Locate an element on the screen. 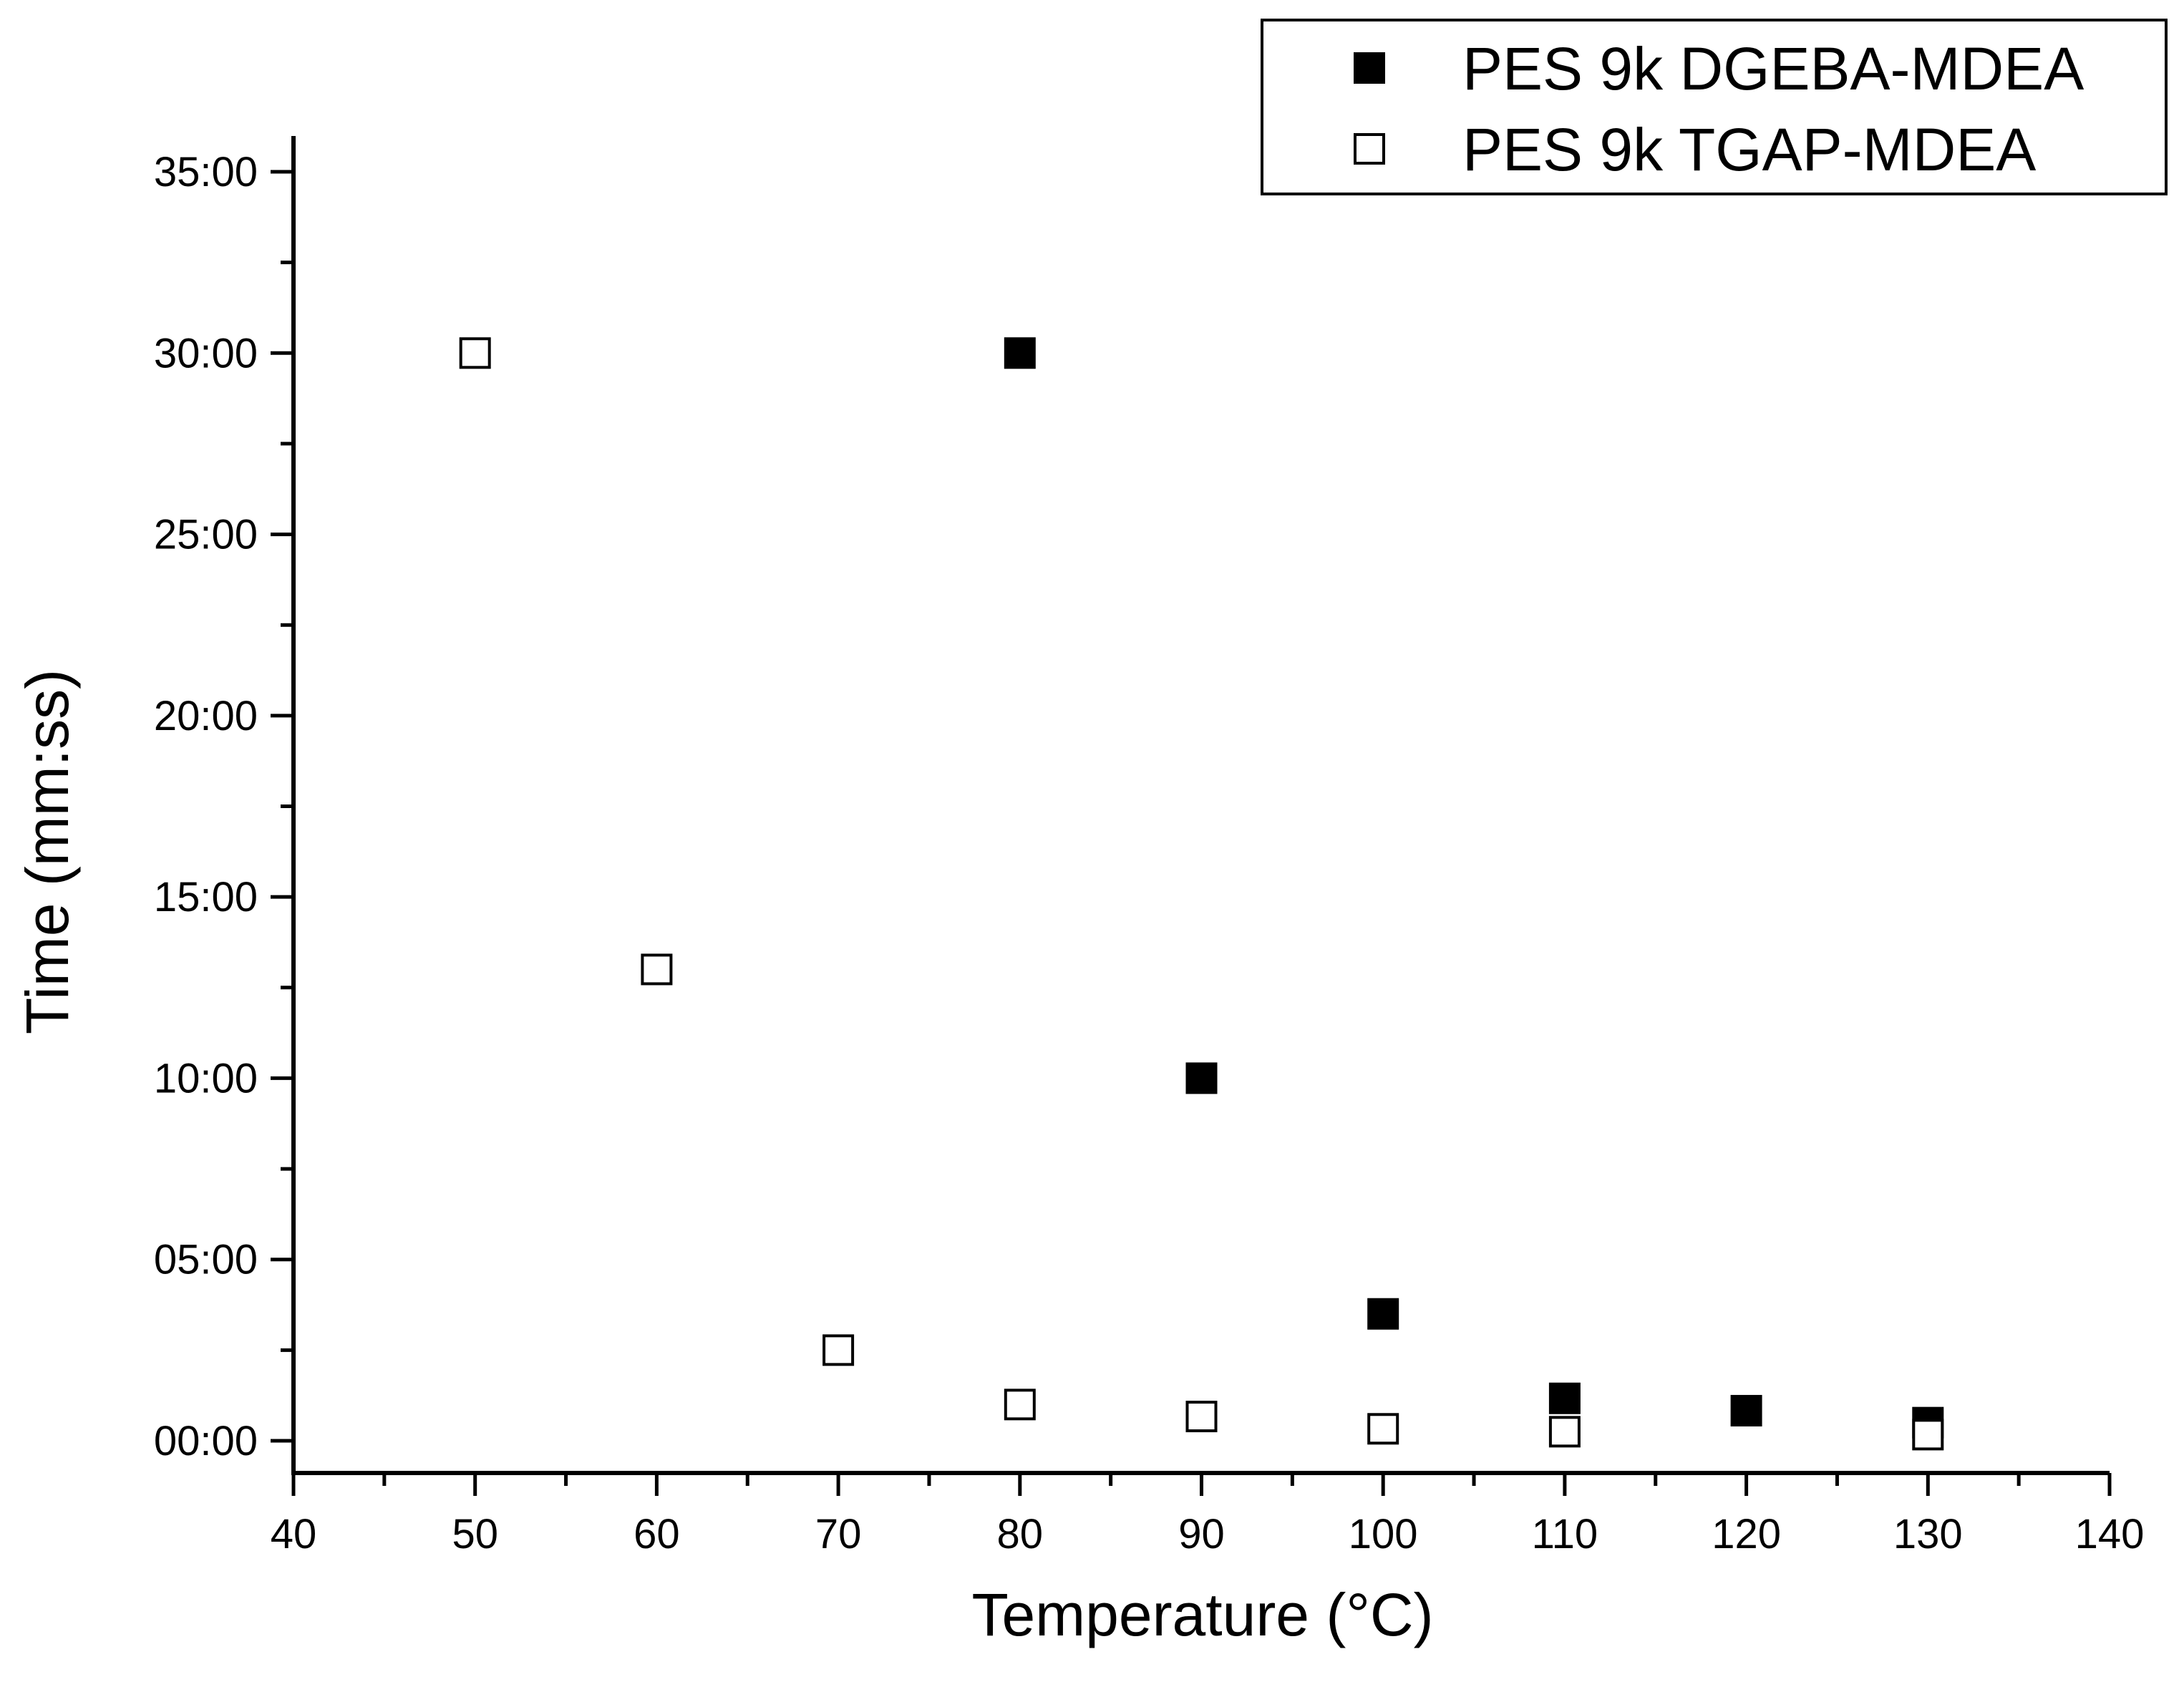 The width and height of the screenshot is (2184, 1692). x-tick-label: 40 is located at coordinates (294, 1534).